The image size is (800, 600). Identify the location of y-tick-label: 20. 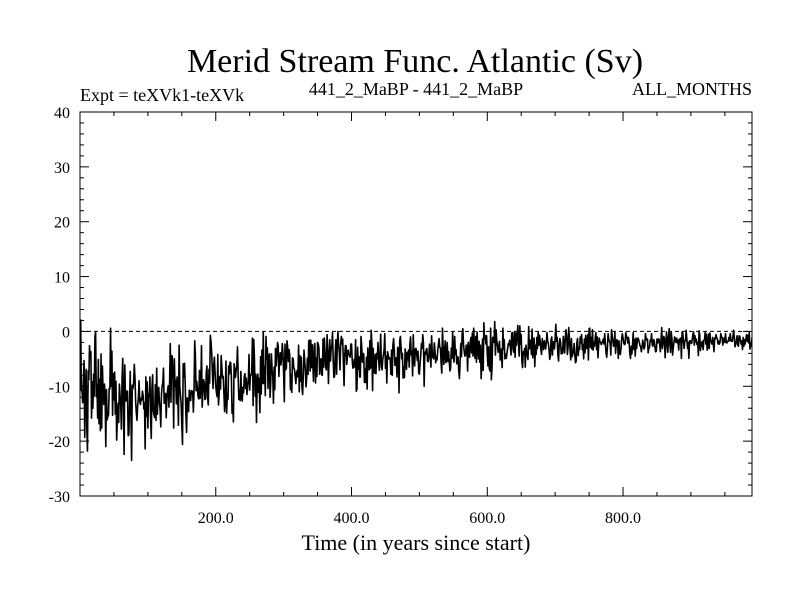
(62, 223).